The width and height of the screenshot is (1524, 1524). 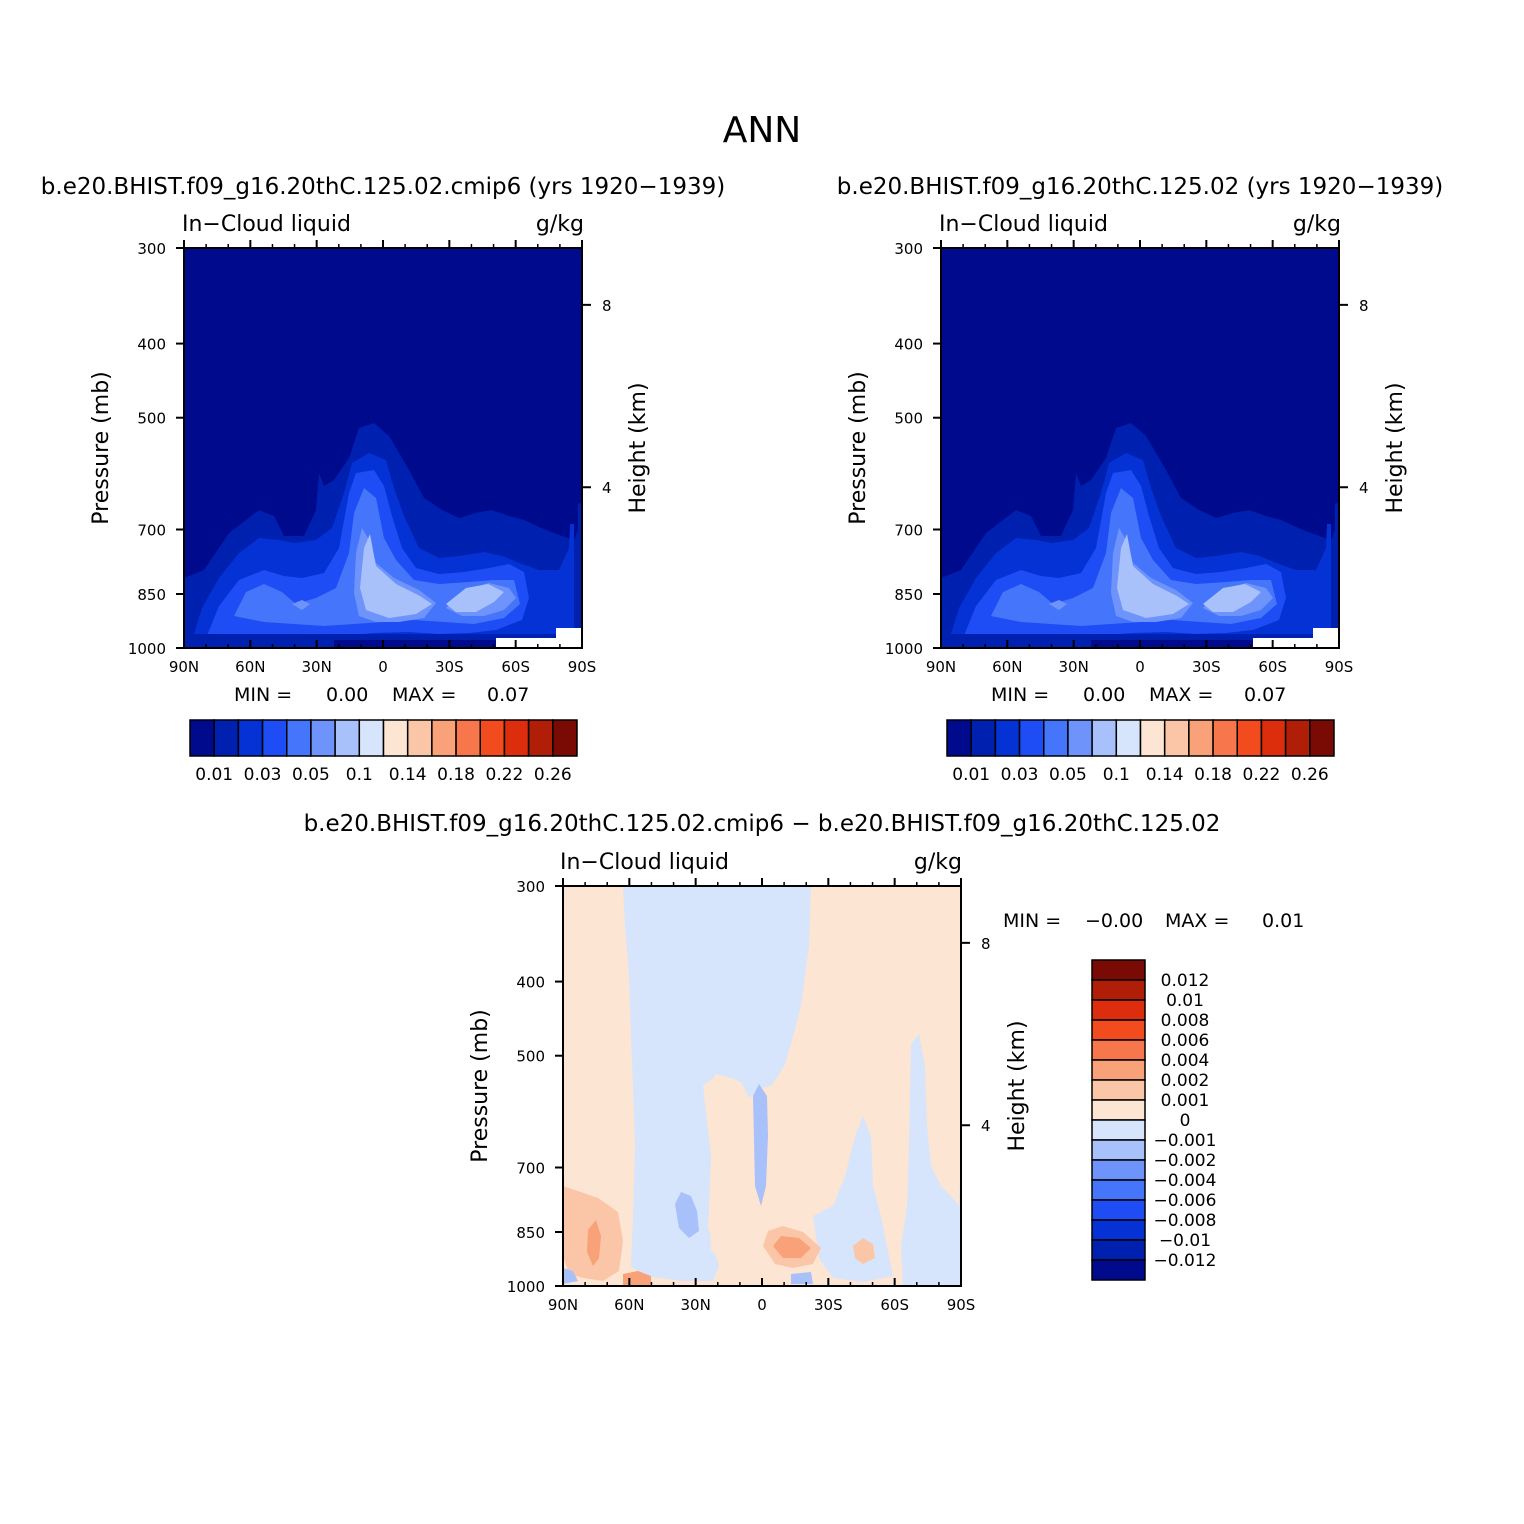 What do you see at coordinates (101, 448) in the screenshot?
I see `panel-1-ylabel: Pressure (mb)` at bounding box center [101, 448].